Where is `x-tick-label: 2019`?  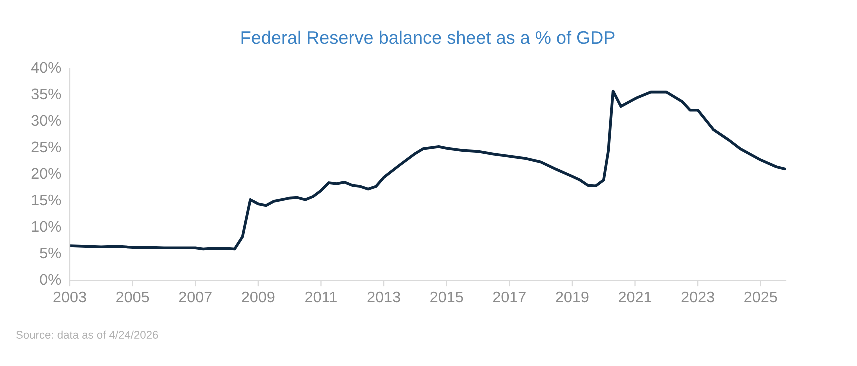 x-tick-label: 2019 is located at coordinates (572, 297).